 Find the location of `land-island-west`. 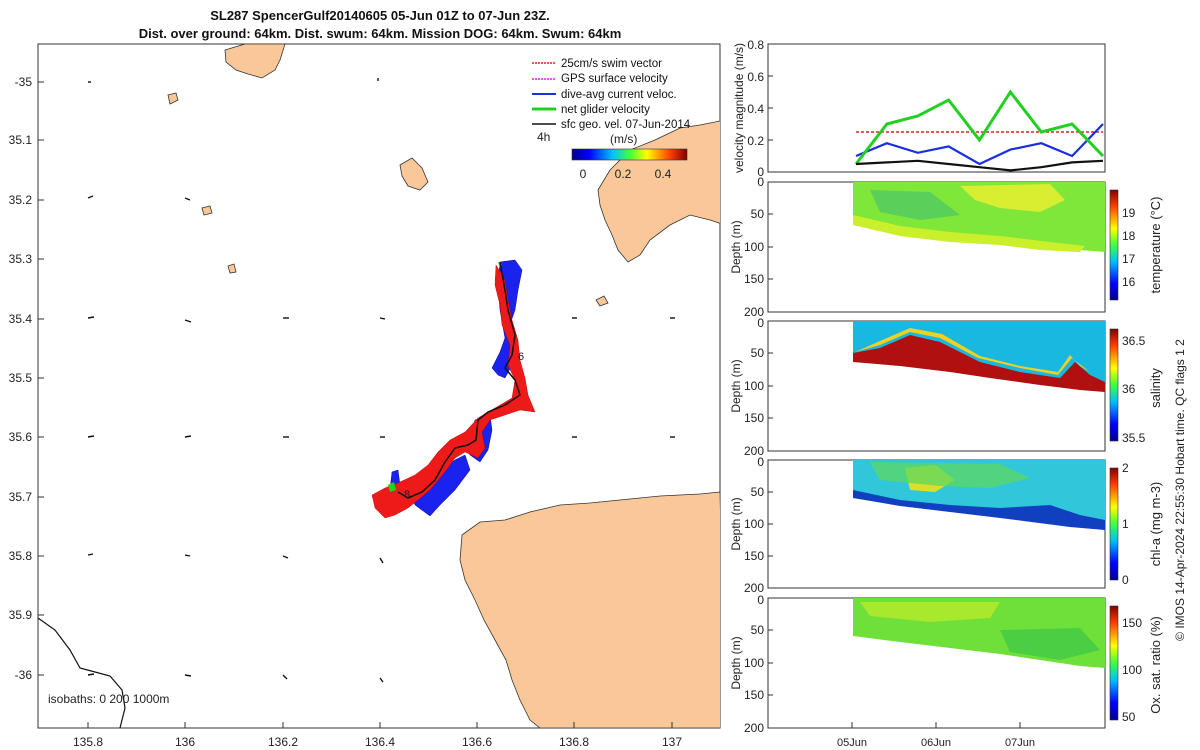

land-island-west is located at coordinates (173, 98).